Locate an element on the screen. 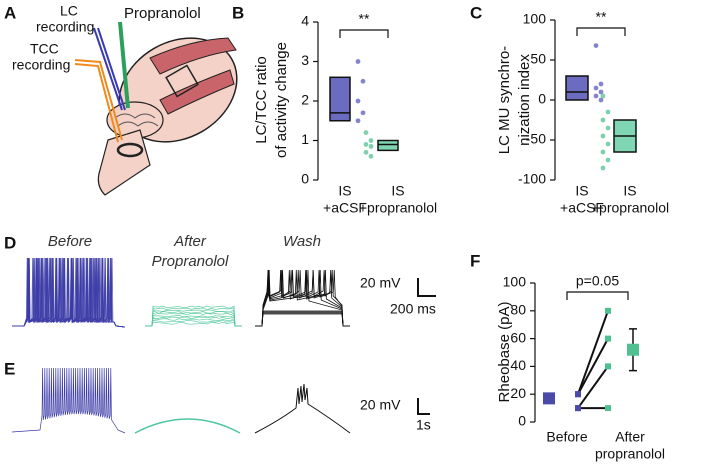  y-tick-label: 40 is located at coordinates (518, 365).